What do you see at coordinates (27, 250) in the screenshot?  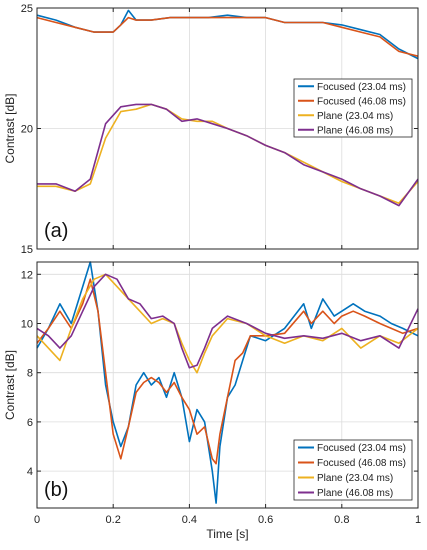 I see `y-tick-label: 15` at bounding box center [27, 250].